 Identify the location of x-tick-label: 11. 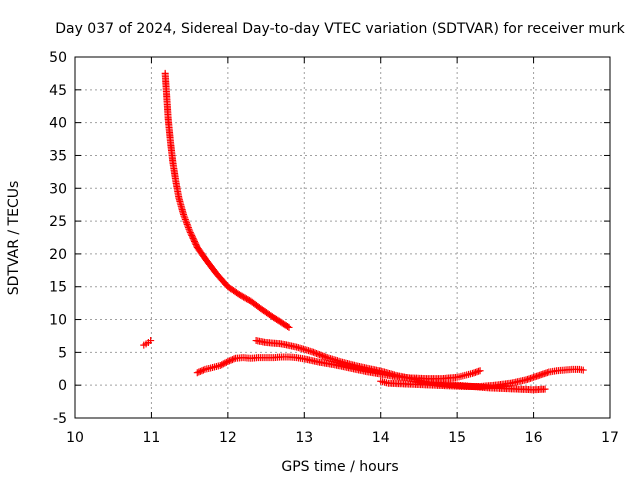
(152, 438).